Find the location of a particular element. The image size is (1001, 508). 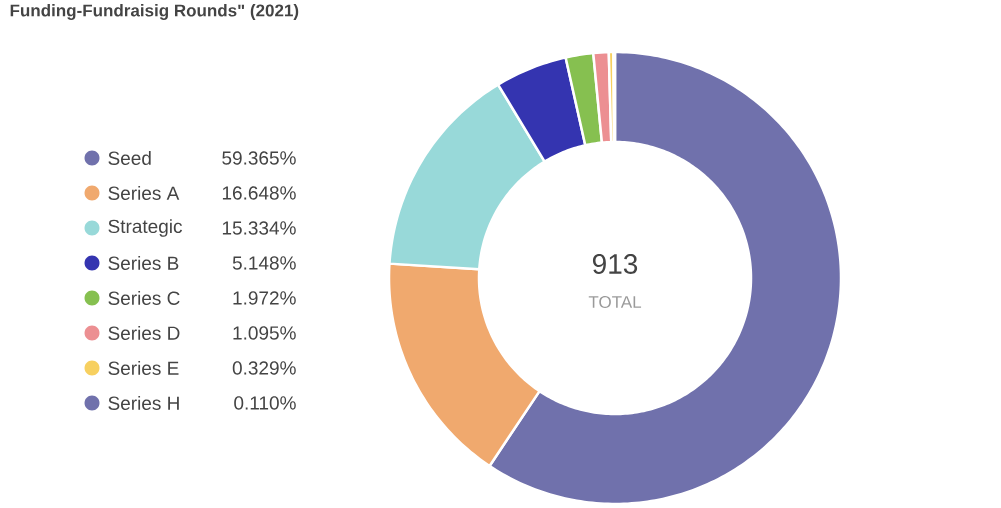

legend-label: Seed is located at coordinates (129, 158).